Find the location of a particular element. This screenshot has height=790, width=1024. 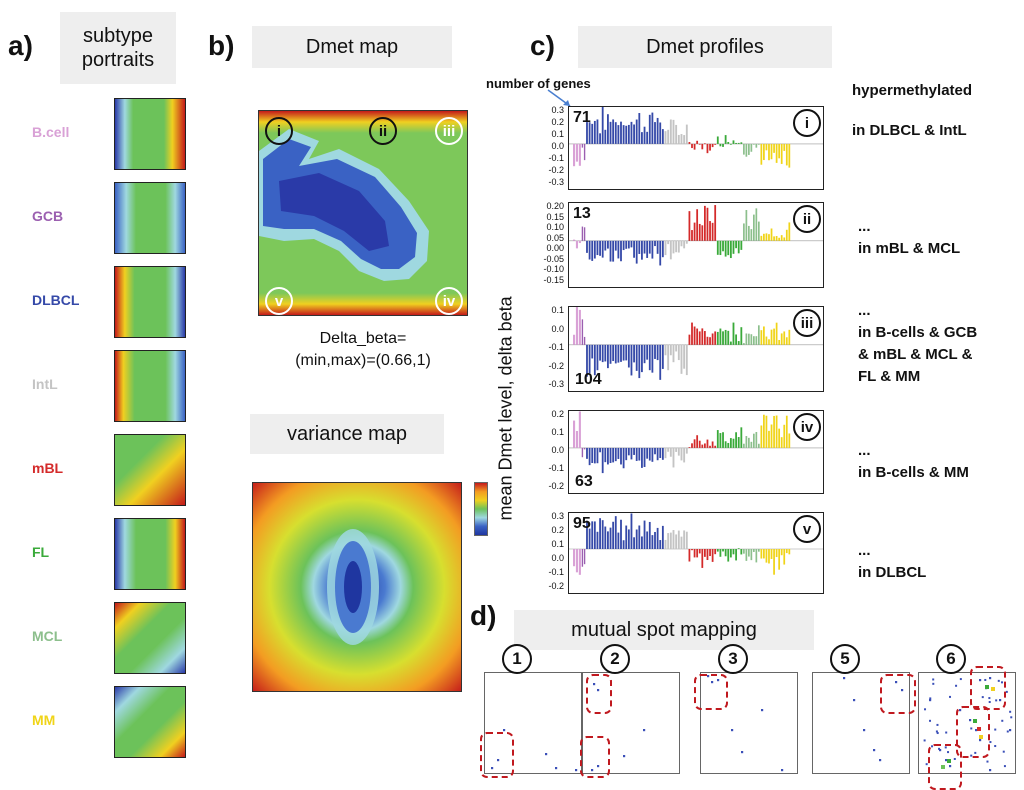

dmet-map-image is located at coordinates (363, 213).